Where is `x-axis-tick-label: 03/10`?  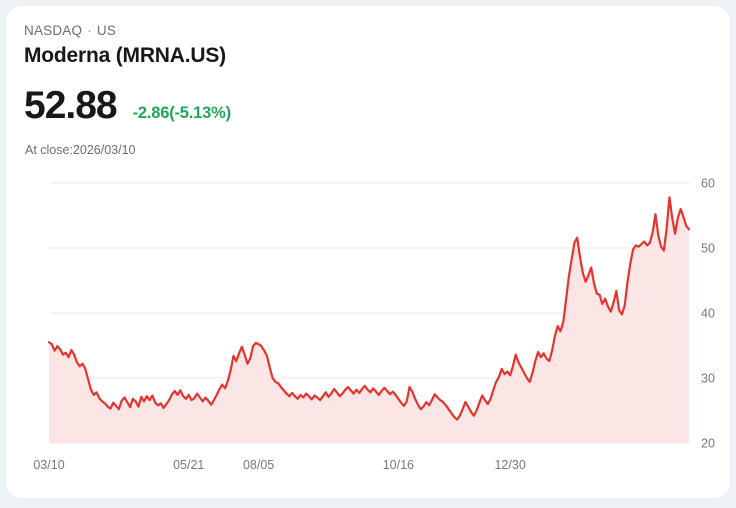
x-axis-tick-label: 03/10 is located at coordinates (48, 465).